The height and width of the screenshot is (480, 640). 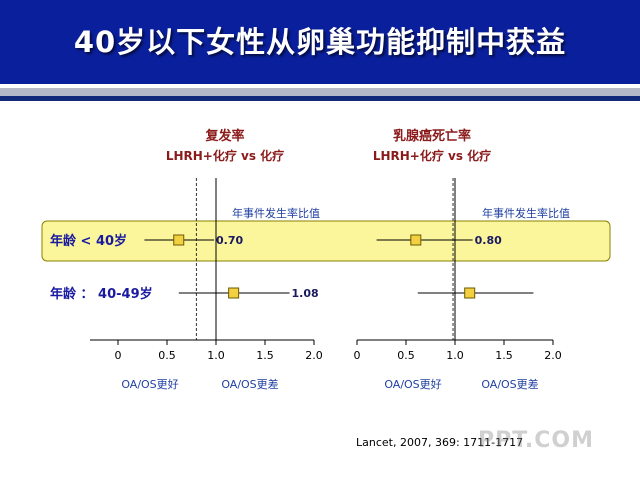 What do you see at coordinates (320, 98) in the screenshot?
I see `header-divider-navy` at bounding box center [320, 98].